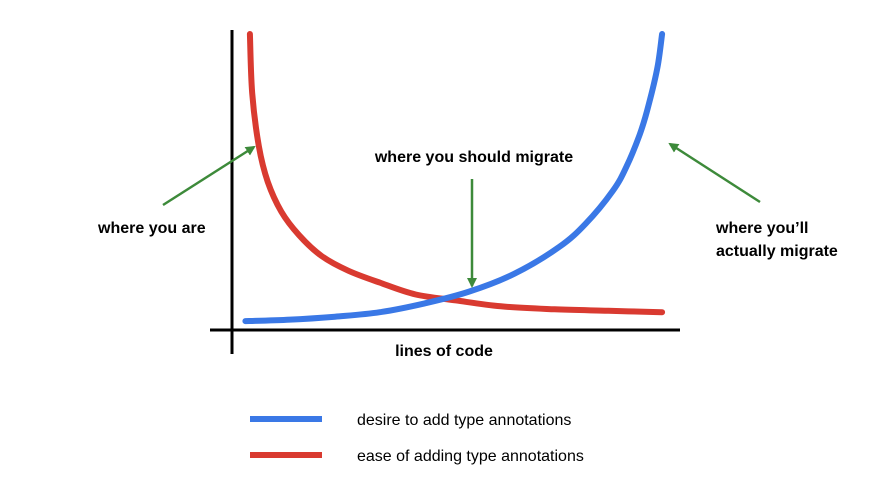  I want to click on annotation-where-you-should-migrate: where you should migrate, so click(473, 157).